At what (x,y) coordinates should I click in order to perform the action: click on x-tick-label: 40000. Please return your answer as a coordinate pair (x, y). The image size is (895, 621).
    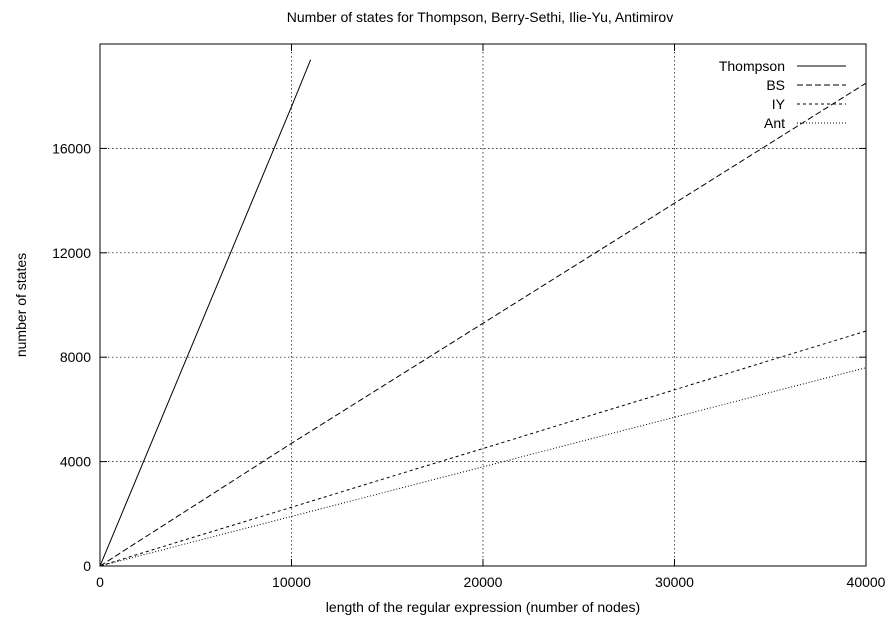
    Looking at the image, I should click on (866, 582).